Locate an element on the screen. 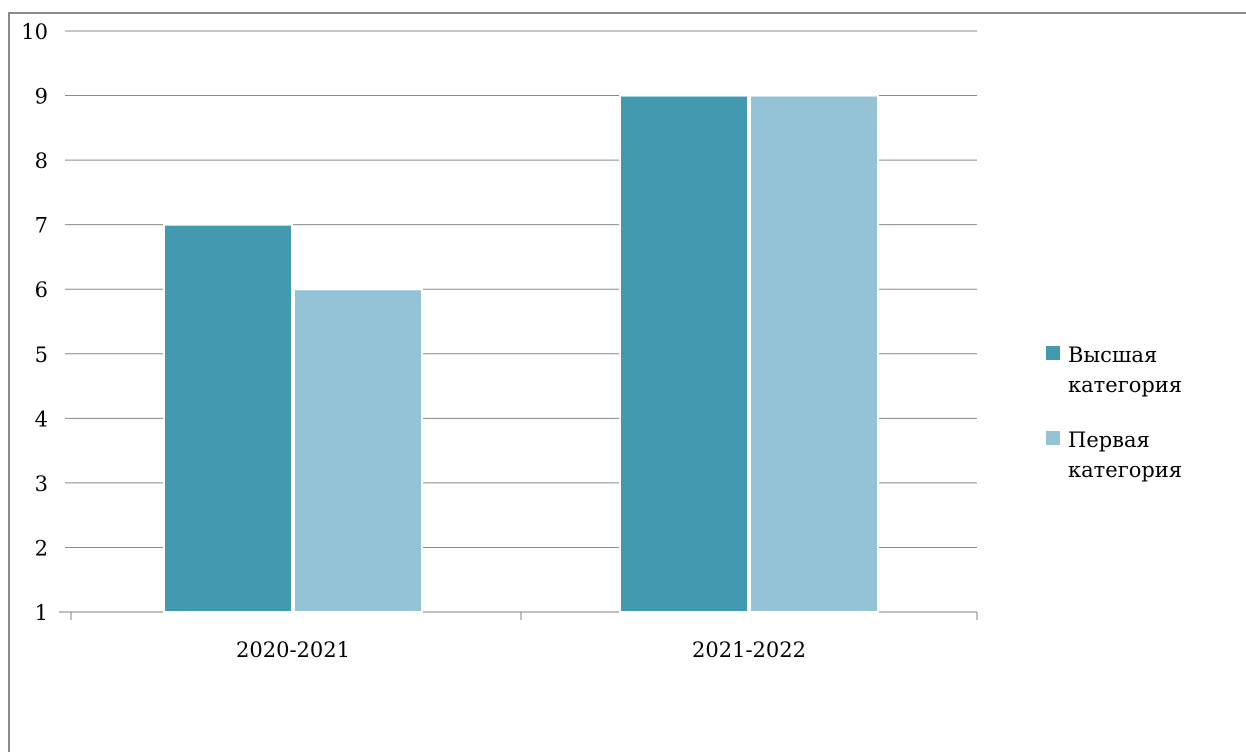 The width and height of the screenshot is (1246, 752). legend-item-vysshaya: Высшая категория is located at coordinates (1114, 370).